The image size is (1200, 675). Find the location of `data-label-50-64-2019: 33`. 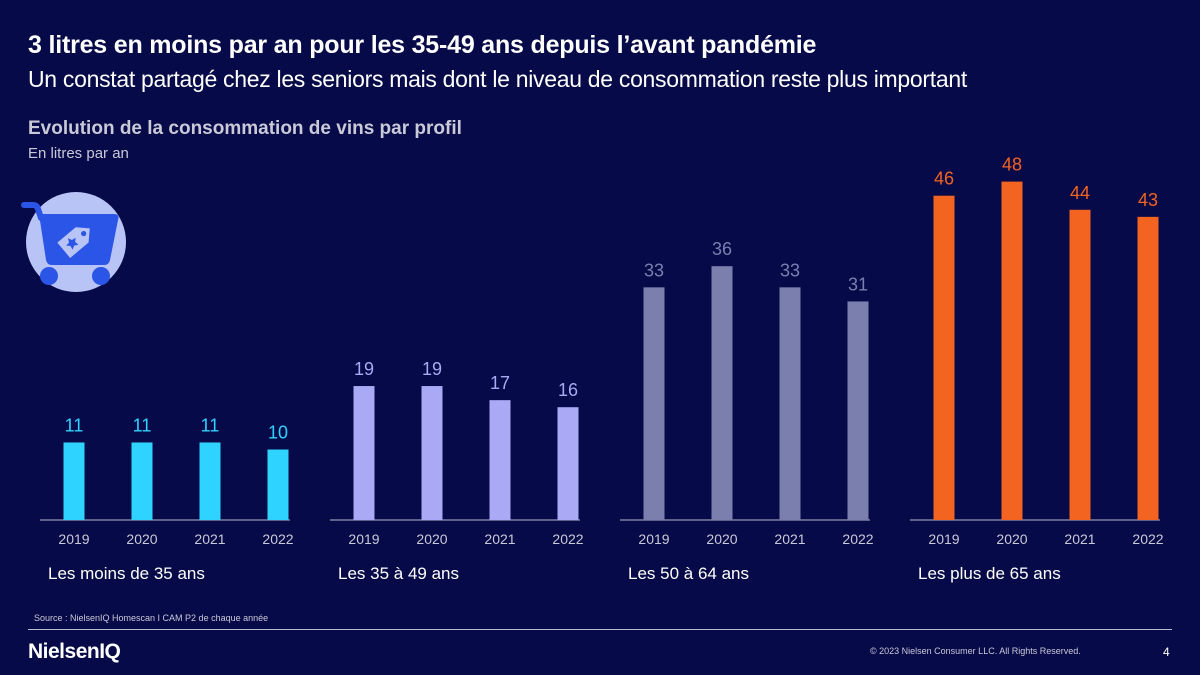

data-label-50-64-2019: 33 is located at coordinates (654, 270).